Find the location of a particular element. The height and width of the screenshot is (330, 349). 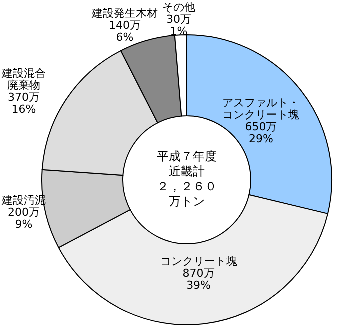

text: ２，２６０万トン is located at coordinates (187, 194).